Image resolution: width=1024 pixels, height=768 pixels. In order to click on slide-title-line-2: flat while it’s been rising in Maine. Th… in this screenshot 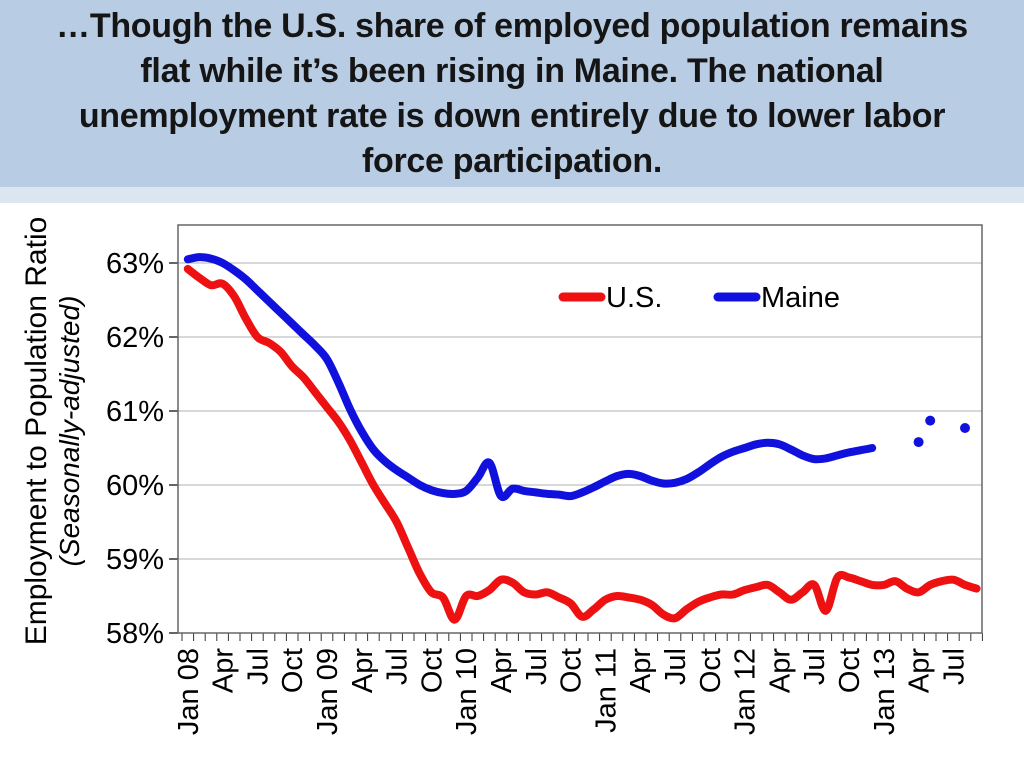, I will do `click(512, 70)`.